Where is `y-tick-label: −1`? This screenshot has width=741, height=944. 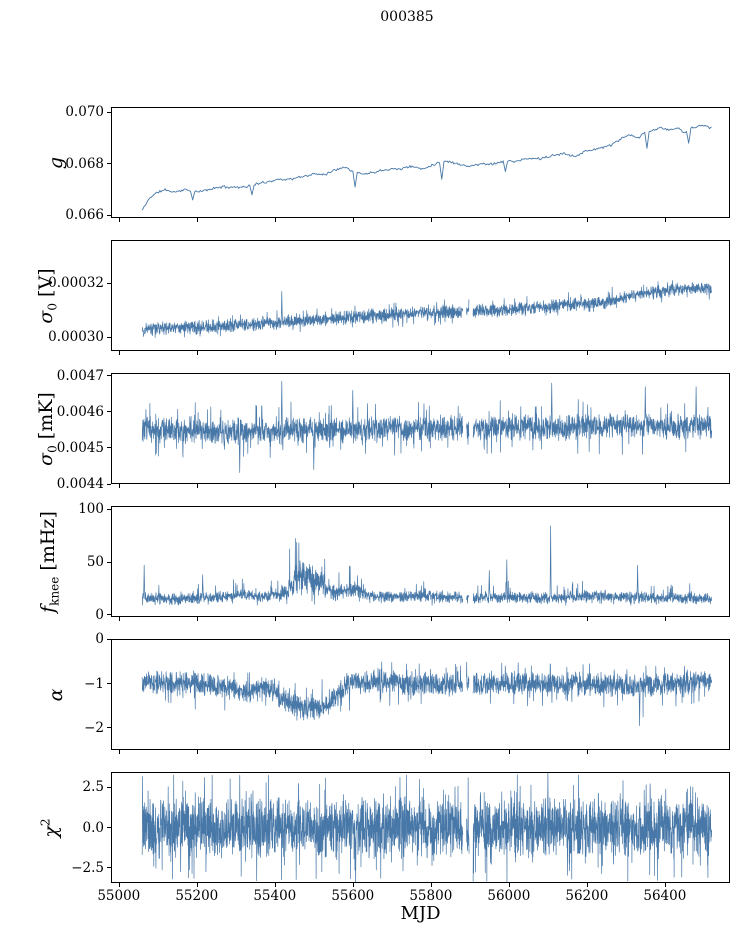
y-tick-label: −1 is located at coordinates (94, 683).